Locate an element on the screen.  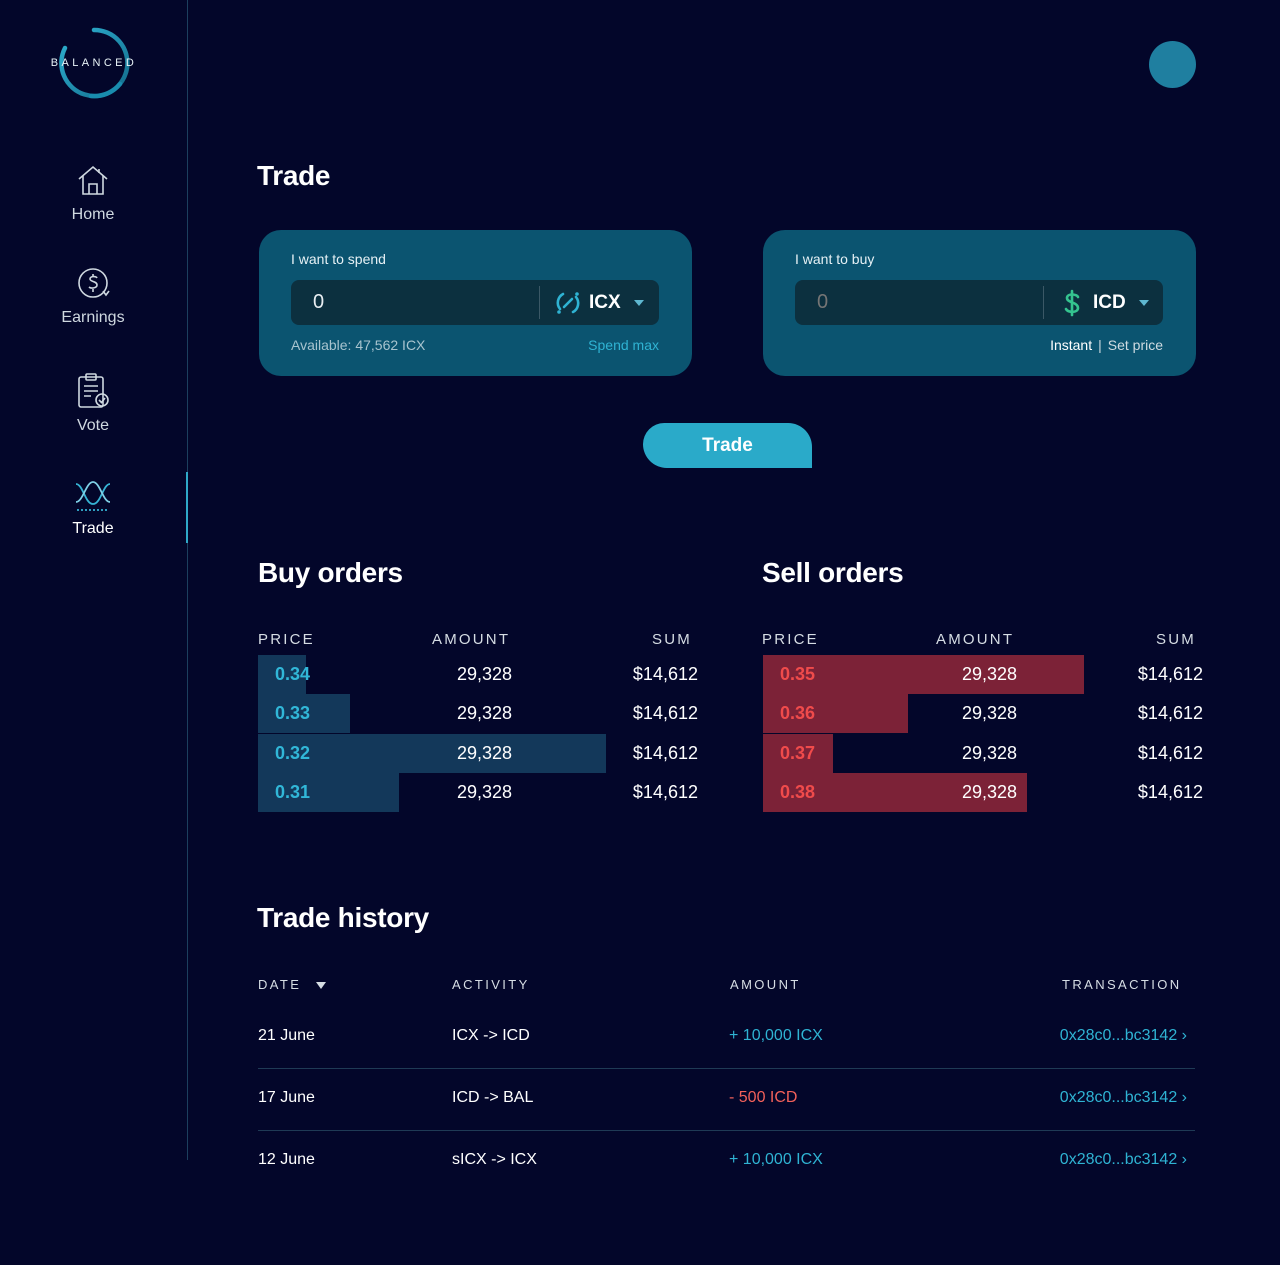
avatar is located at coordinates (1172, 64).